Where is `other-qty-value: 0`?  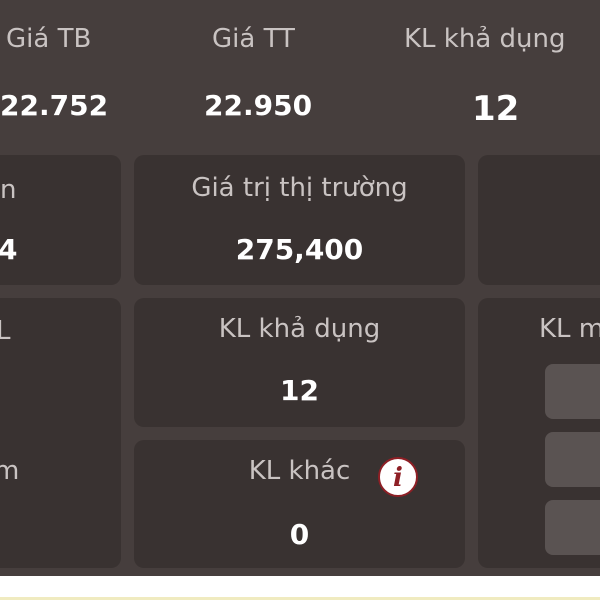 other-qty-value: 0 is located at coordinates (299, 534).